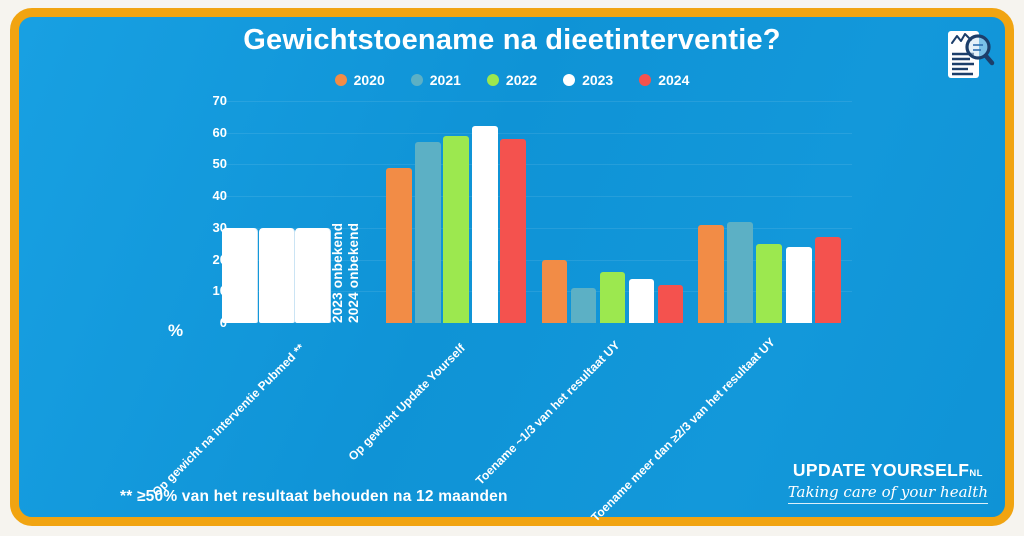 The width and height of the screenshot is (1024, 536). Describe the element at coordinates (971, 54) in the screenshot. I see `document-search-icon` at that location.